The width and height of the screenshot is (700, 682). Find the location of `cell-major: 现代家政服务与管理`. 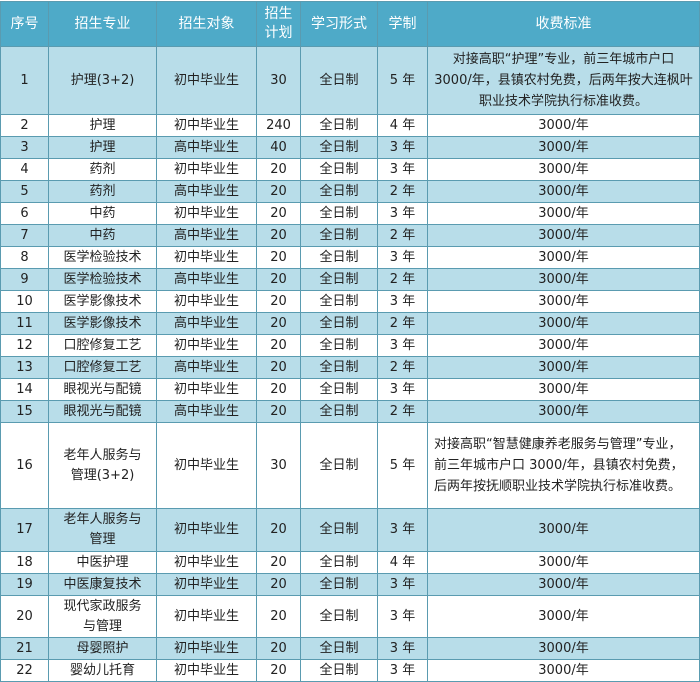

cell-major: 现代家政服务与管理 is located at coordinates (102, 616).